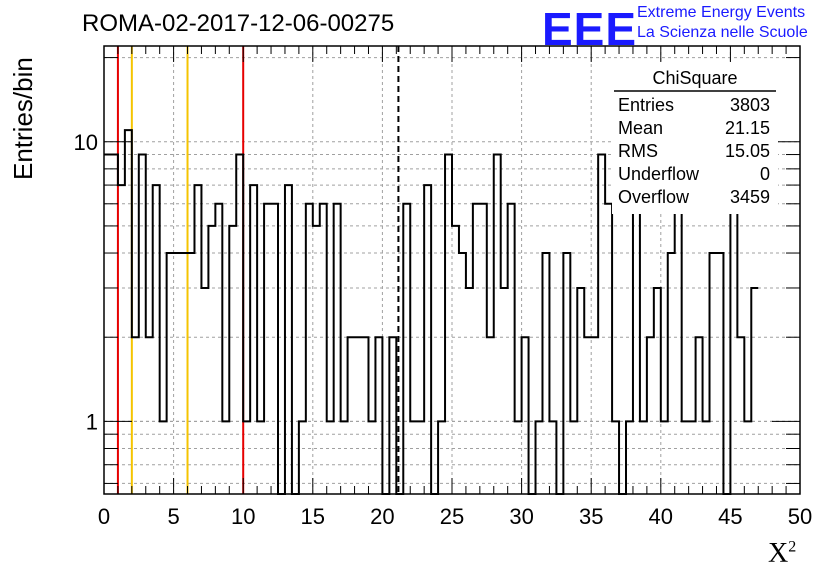  Describe the element at coordinates (792, 547) in the screenshot. I see `x-axis-label-sup: 2` at that location.